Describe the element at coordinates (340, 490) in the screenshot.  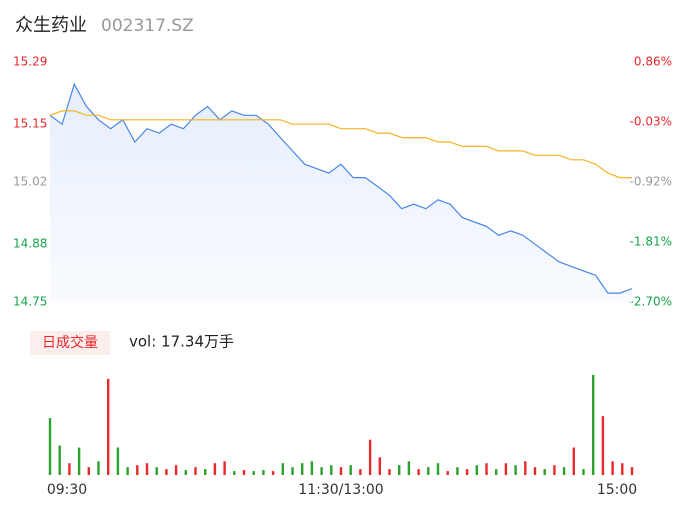
I see `x-tick-label: 11:30/13:00` at that location.